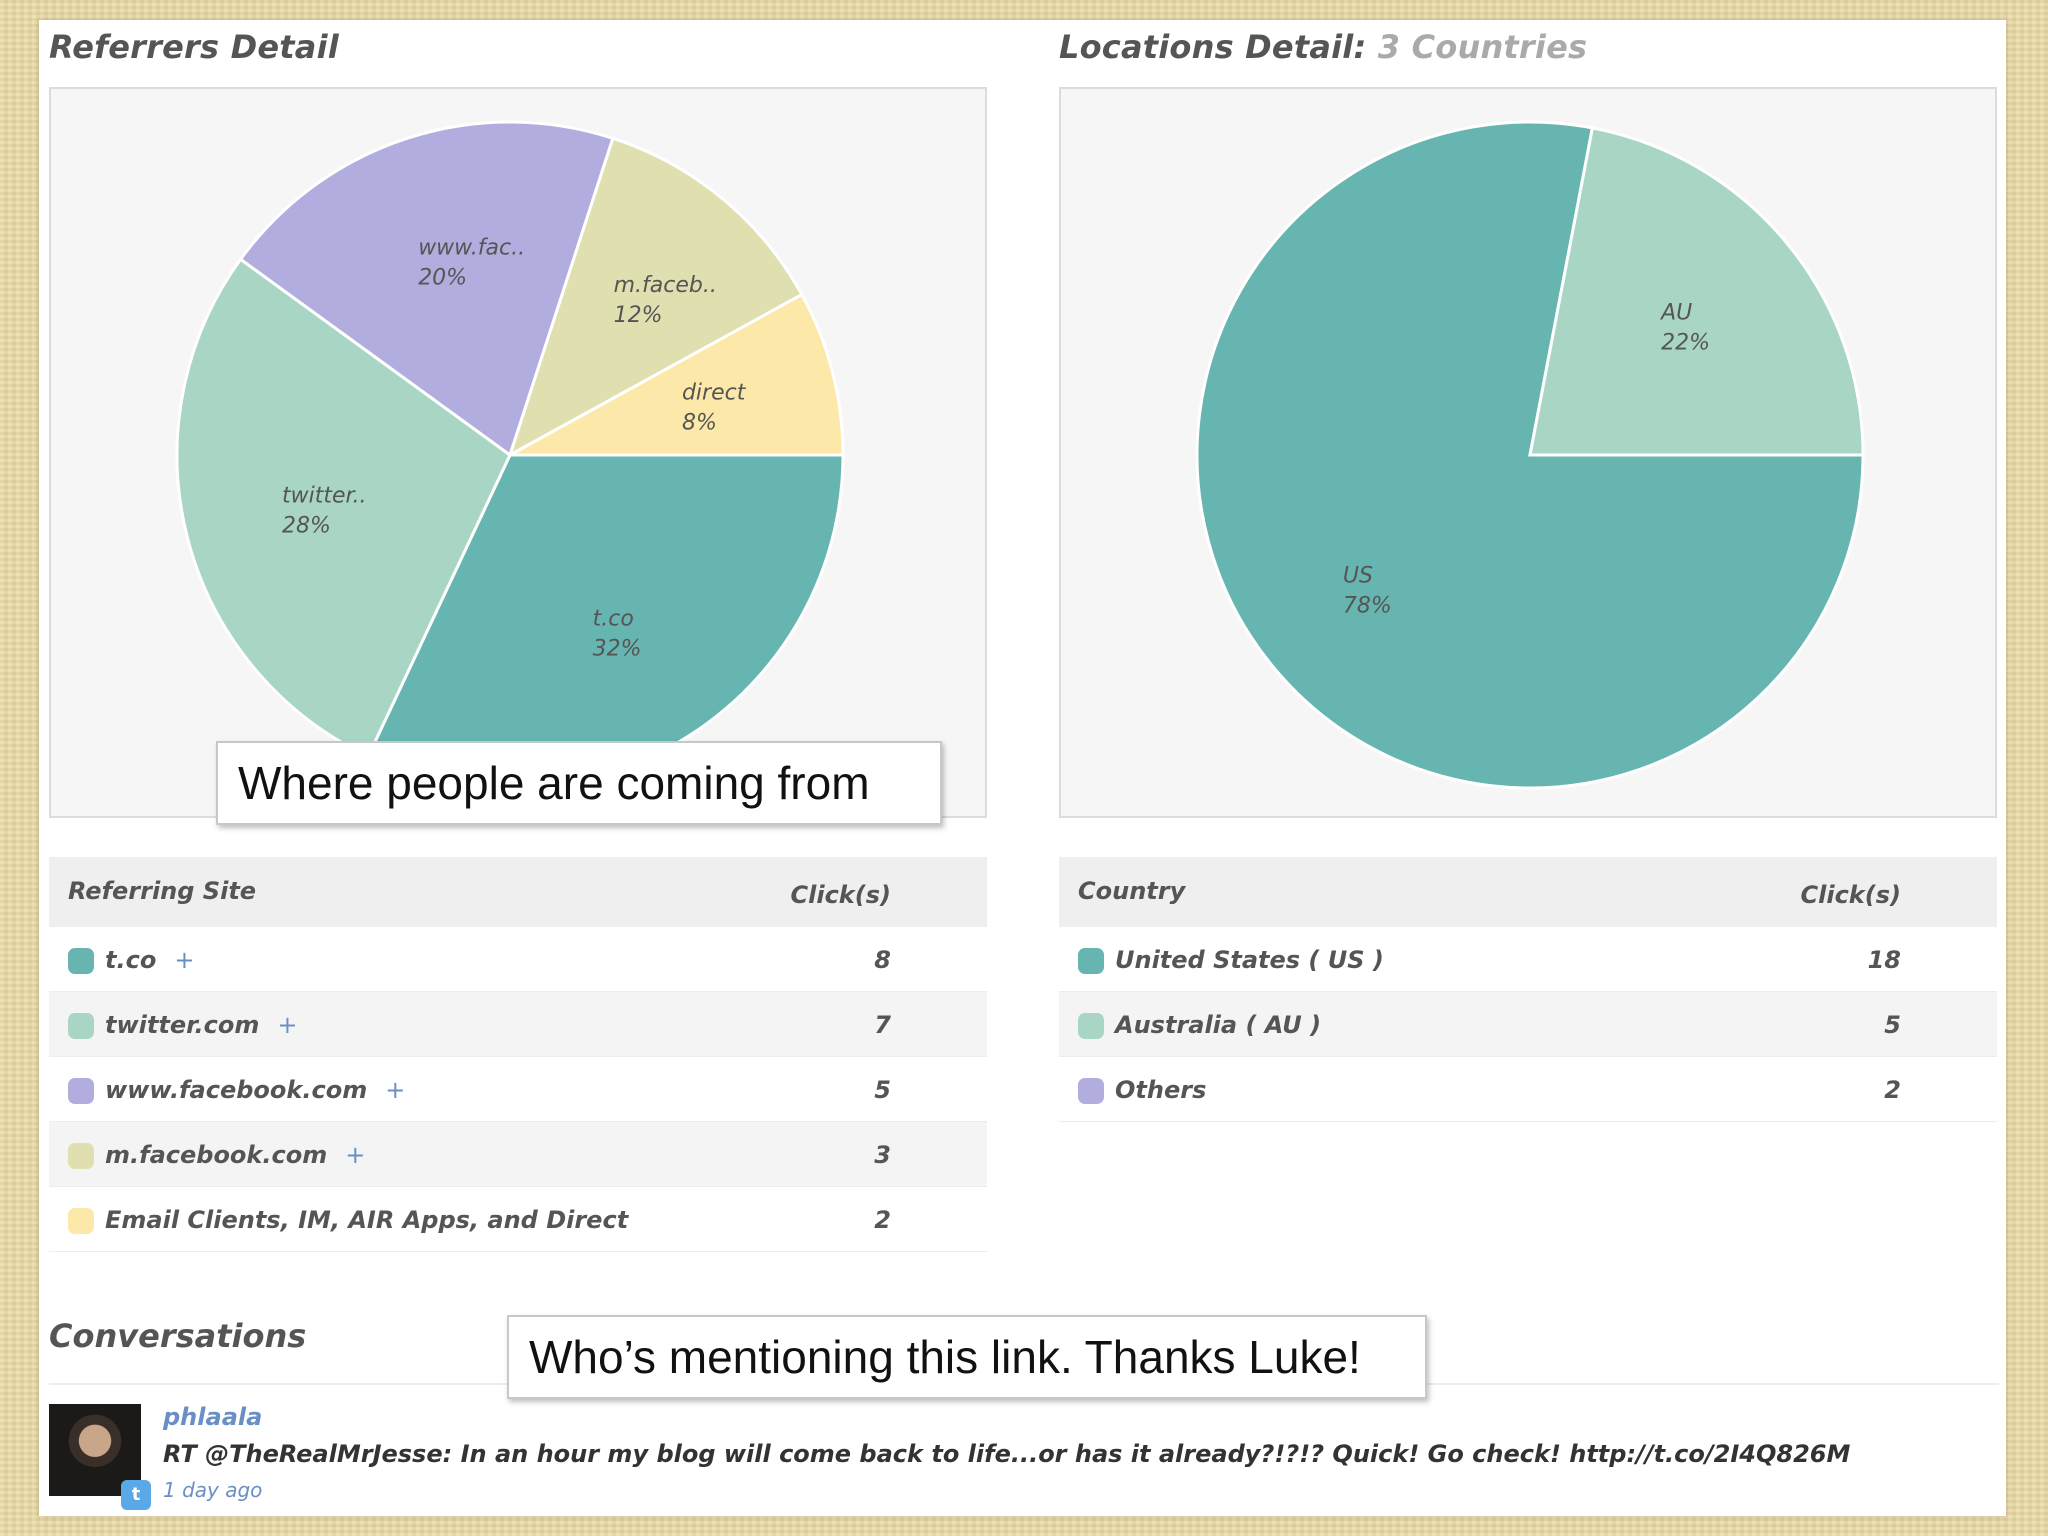 Image resolution: width=2048 pixels, height=1536 pixels. Describe the element at coordinates (714, 393) in the screenshot. I see `pie-slice-label: direct` at that location.